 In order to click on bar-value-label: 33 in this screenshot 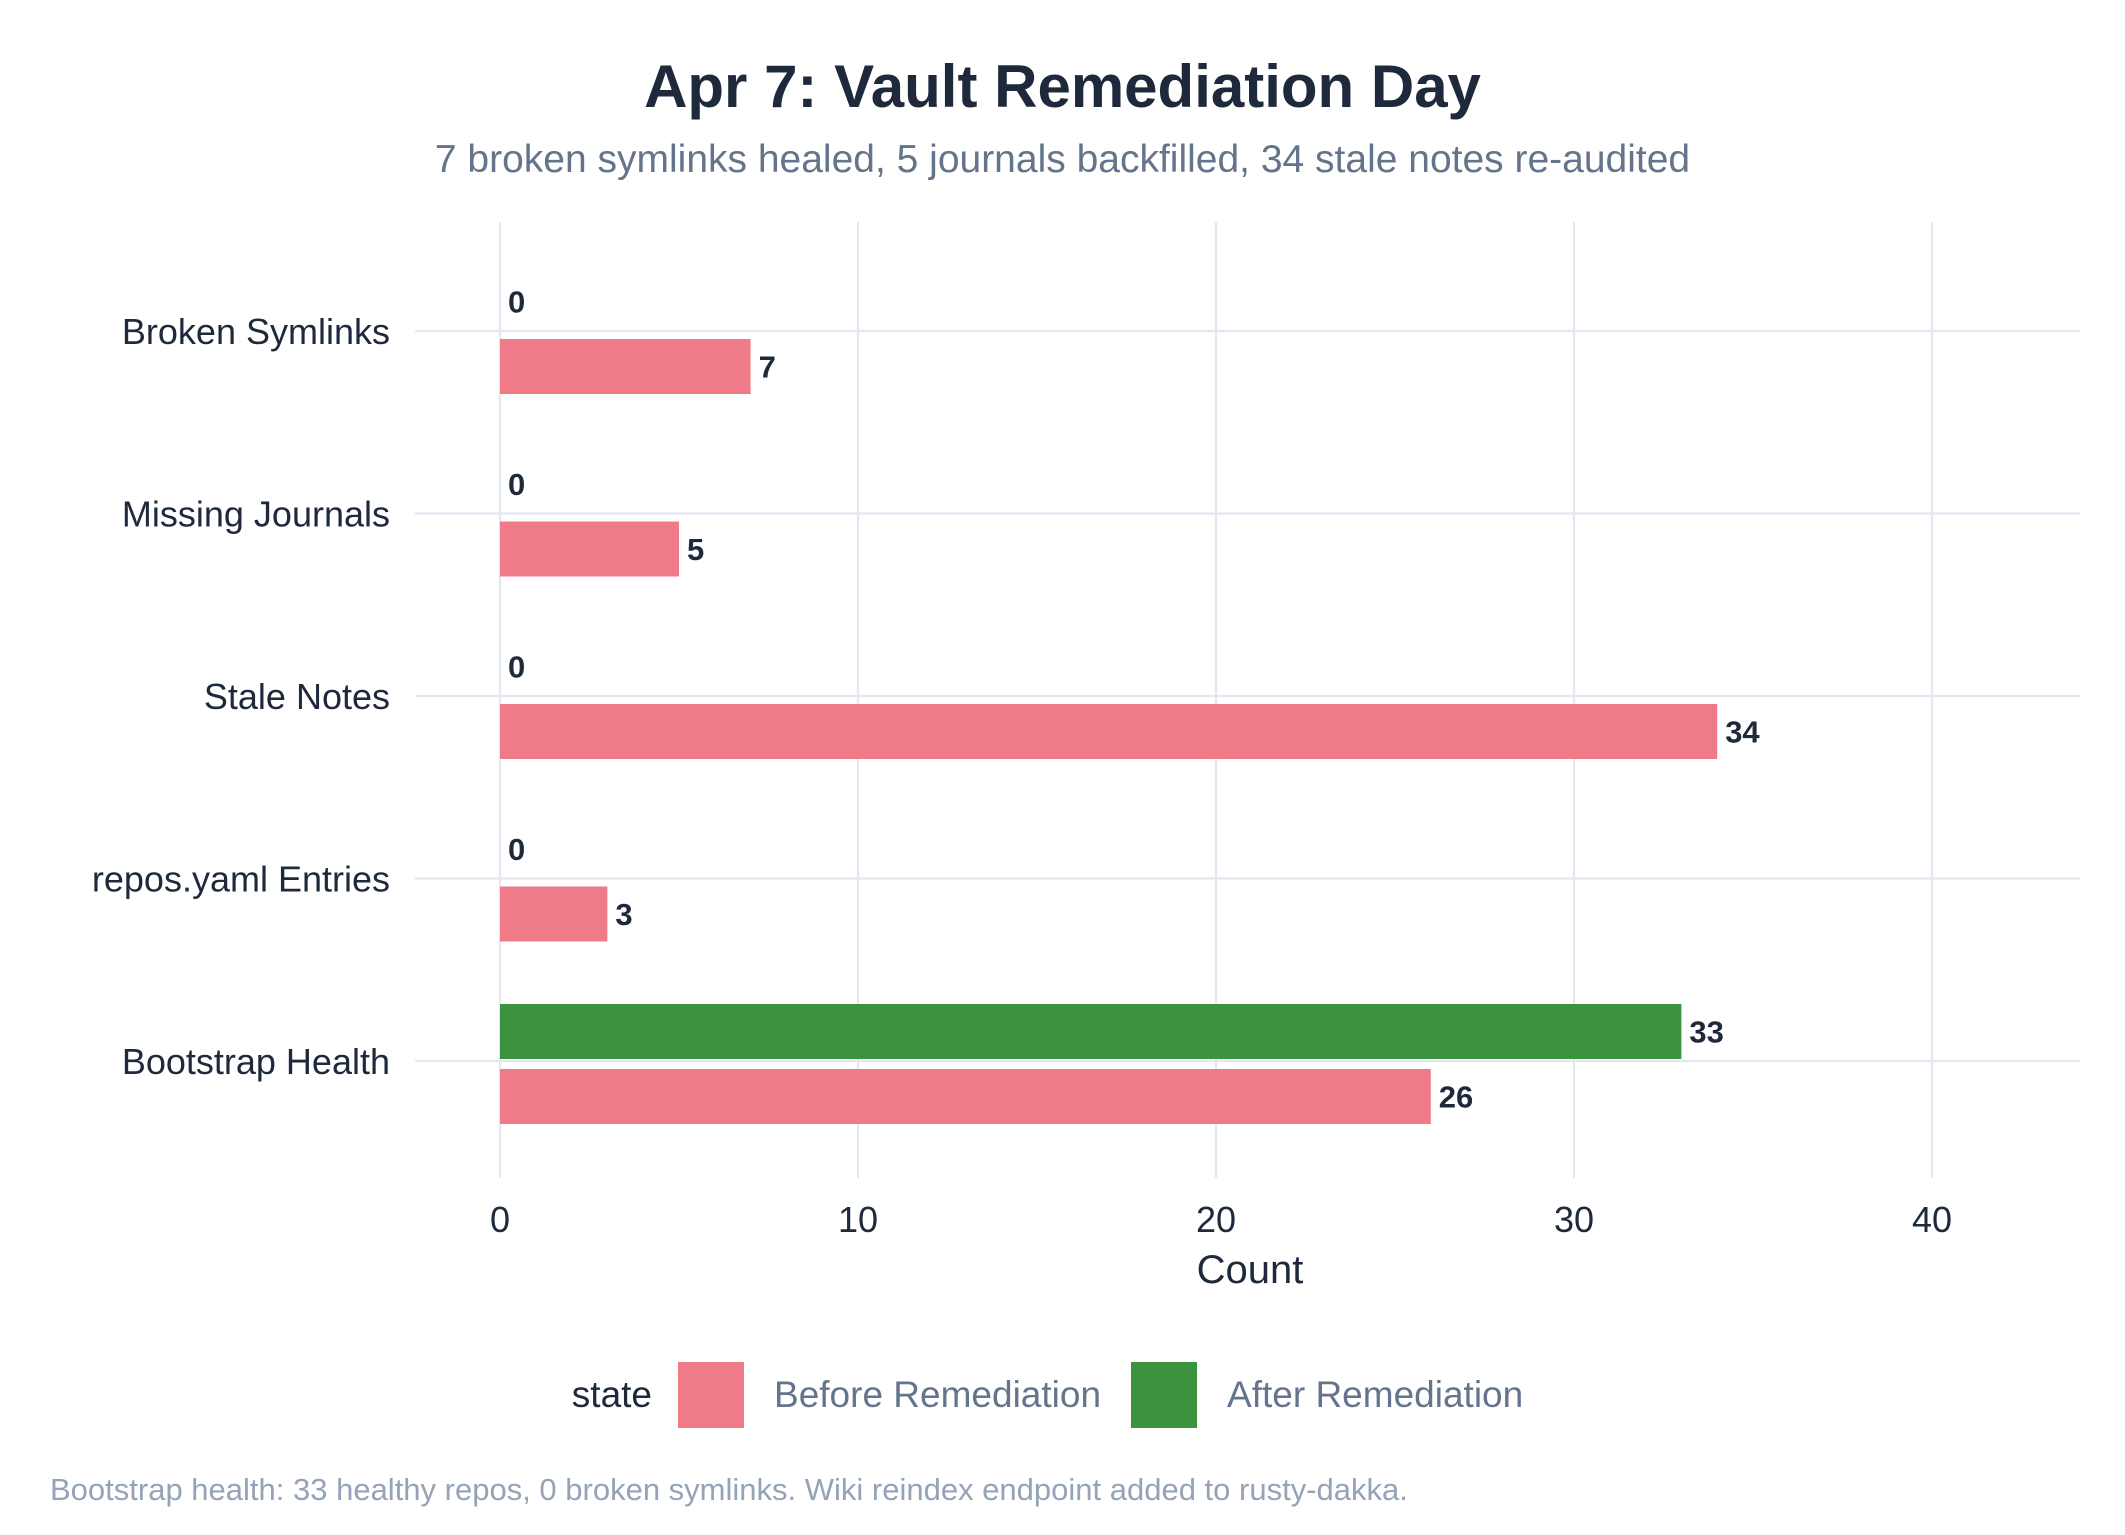, I will do `click(1706, 1032)`.